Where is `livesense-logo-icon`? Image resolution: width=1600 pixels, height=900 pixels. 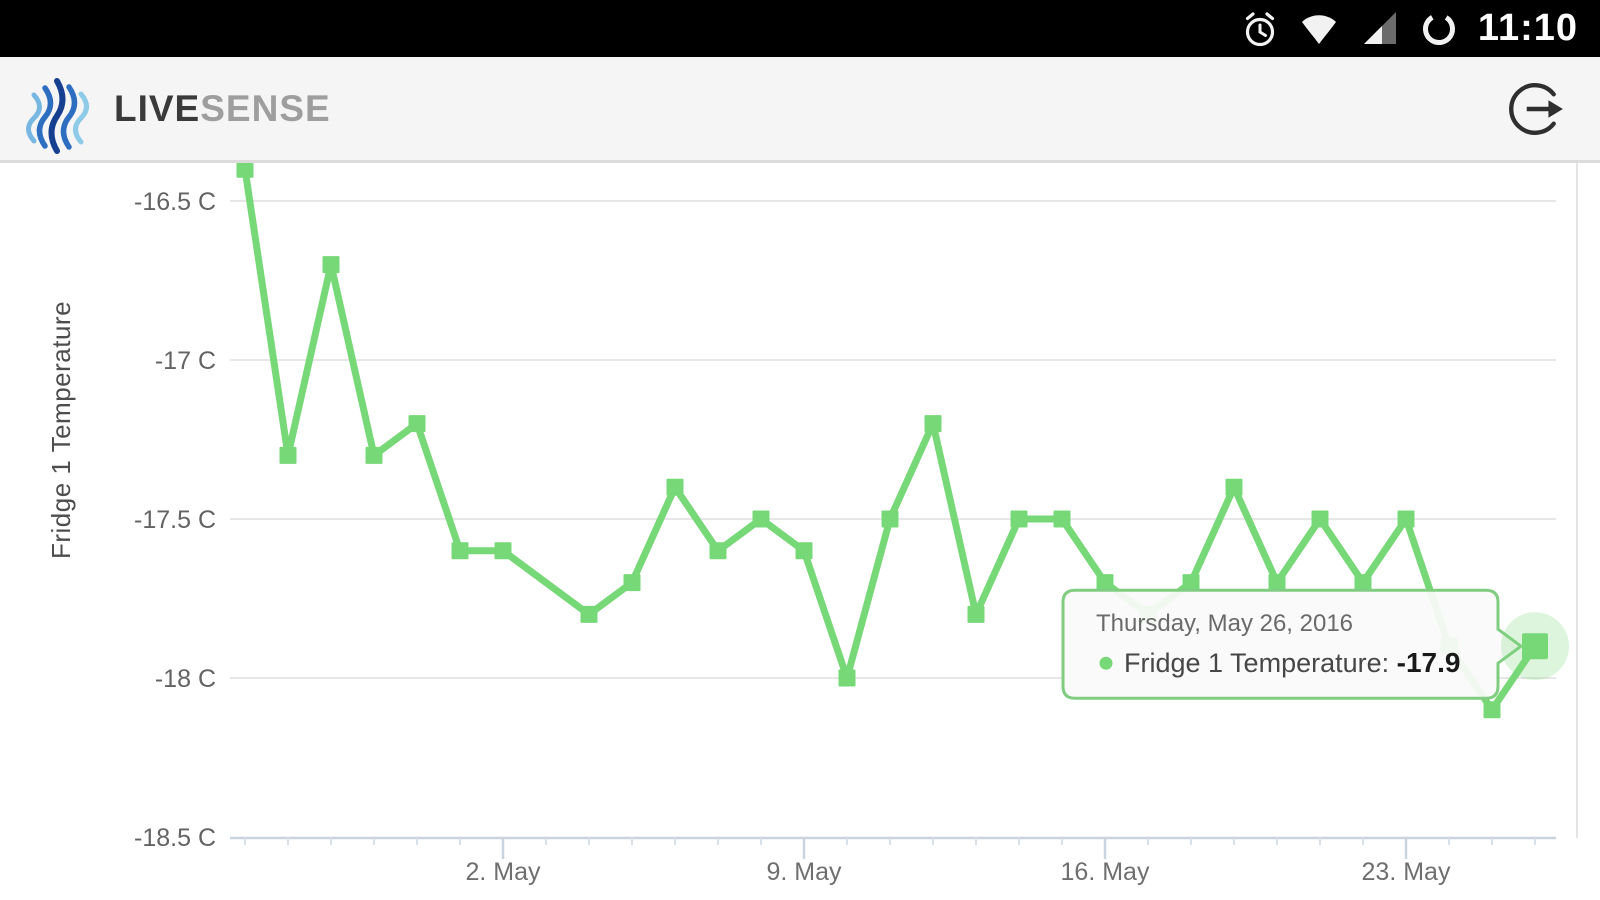 livesense-logo-icon is located at coordinates (57, 115).